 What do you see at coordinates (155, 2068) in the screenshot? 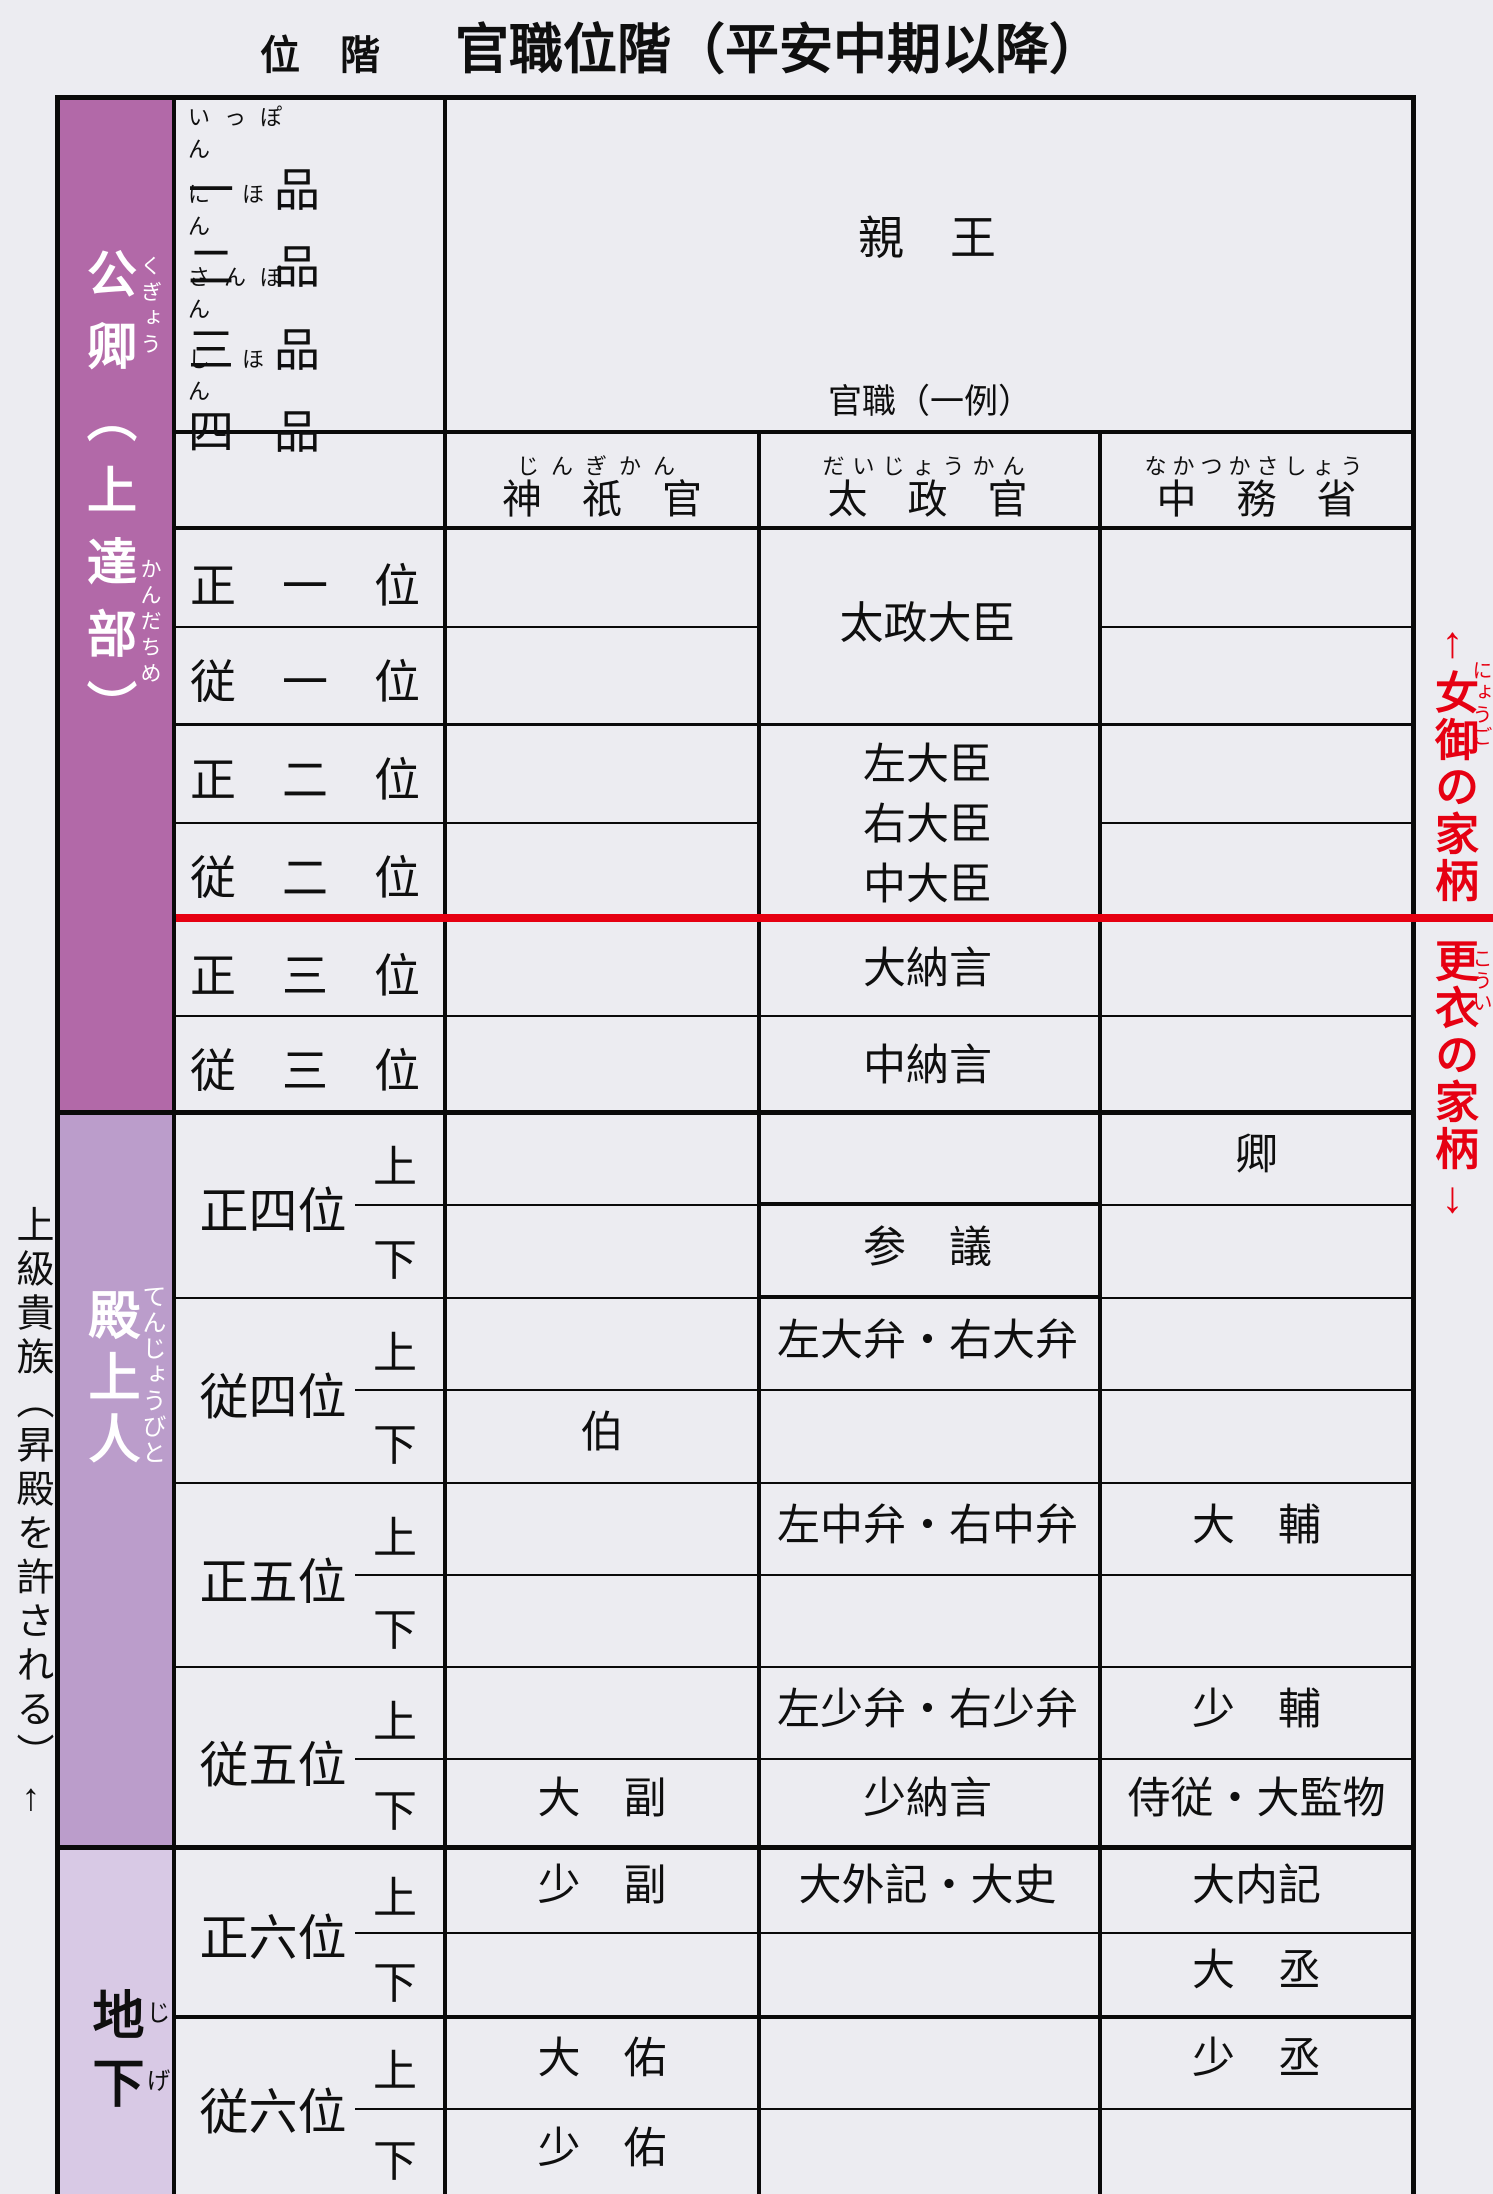
I see `jige-furigana: じげ` at bounding box center [155, 2068].